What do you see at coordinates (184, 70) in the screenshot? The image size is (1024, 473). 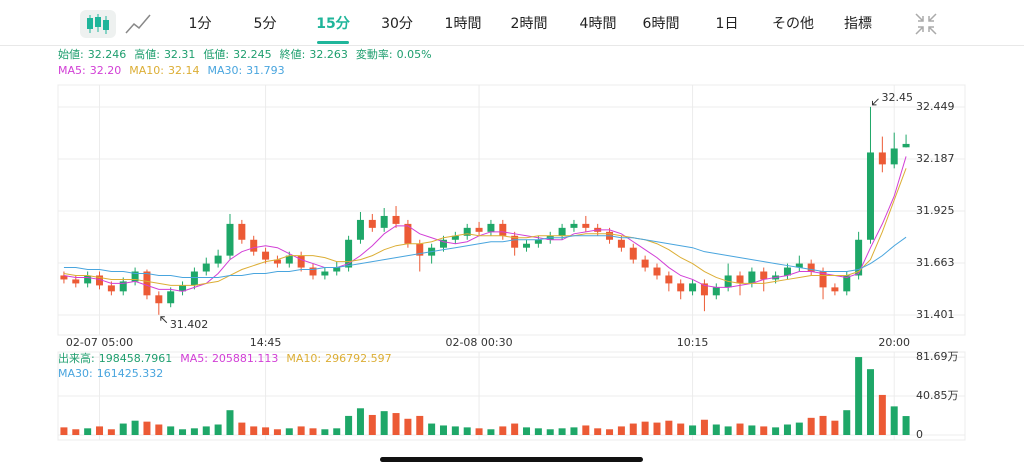 I see `legend-value: 32.14` at bounding box center [184, 70].